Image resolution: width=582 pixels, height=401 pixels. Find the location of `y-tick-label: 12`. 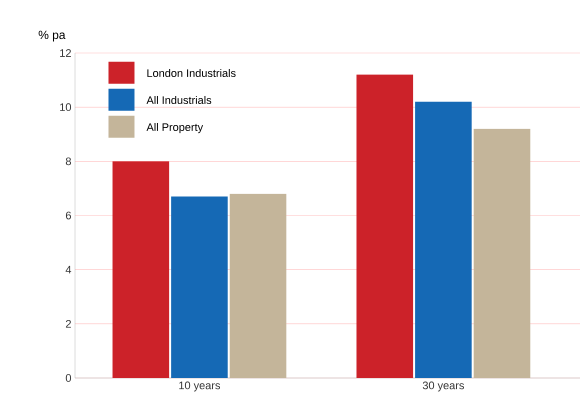

y-tick-label: 12 is located at coordinates (65, 53).